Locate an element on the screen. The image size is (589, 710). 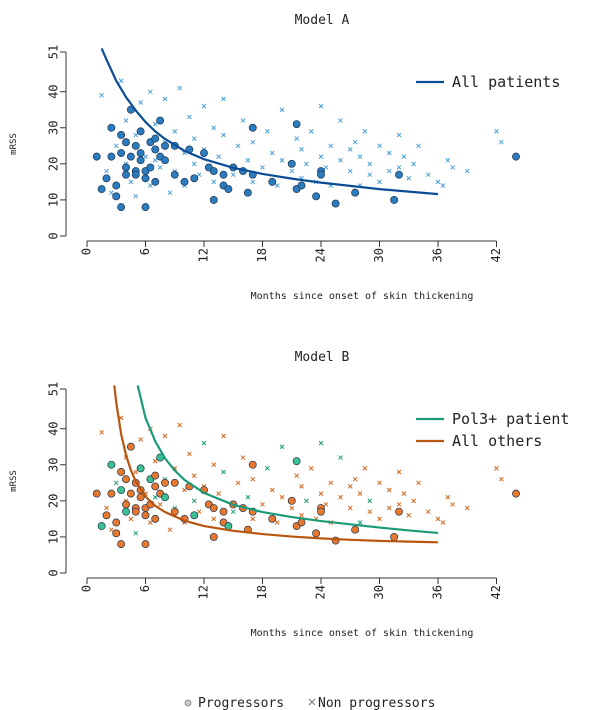
progressors-legend-marker is located at coordinates (188, 703).